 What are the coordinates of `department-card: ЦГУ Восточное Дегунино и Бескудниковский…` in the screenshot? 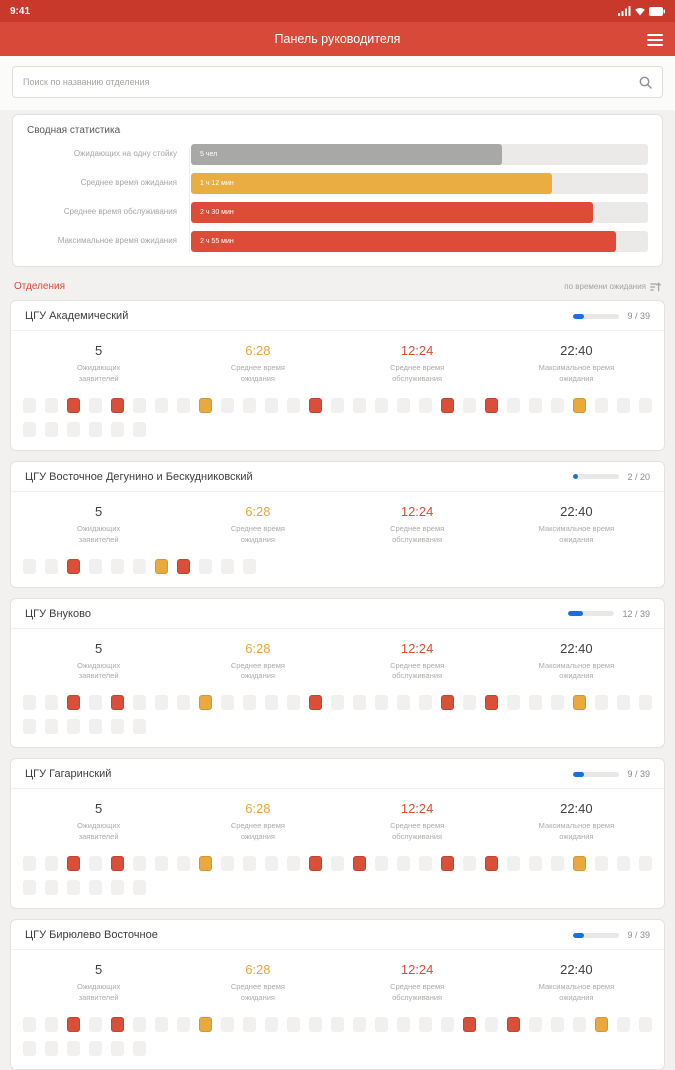 It's located at (337, 524).